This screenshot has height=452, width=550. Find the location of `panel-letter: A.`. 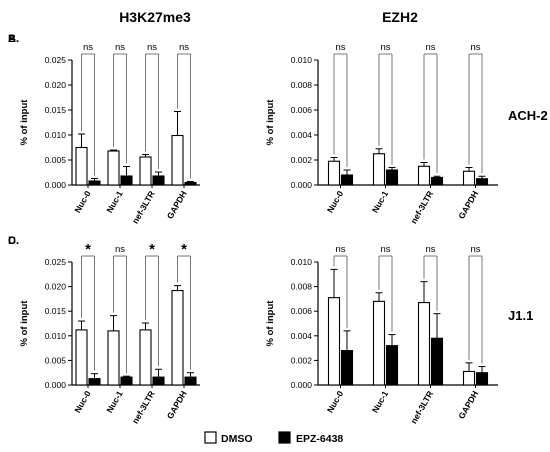

panel-letter: A. is located at coordinates (13, 39).